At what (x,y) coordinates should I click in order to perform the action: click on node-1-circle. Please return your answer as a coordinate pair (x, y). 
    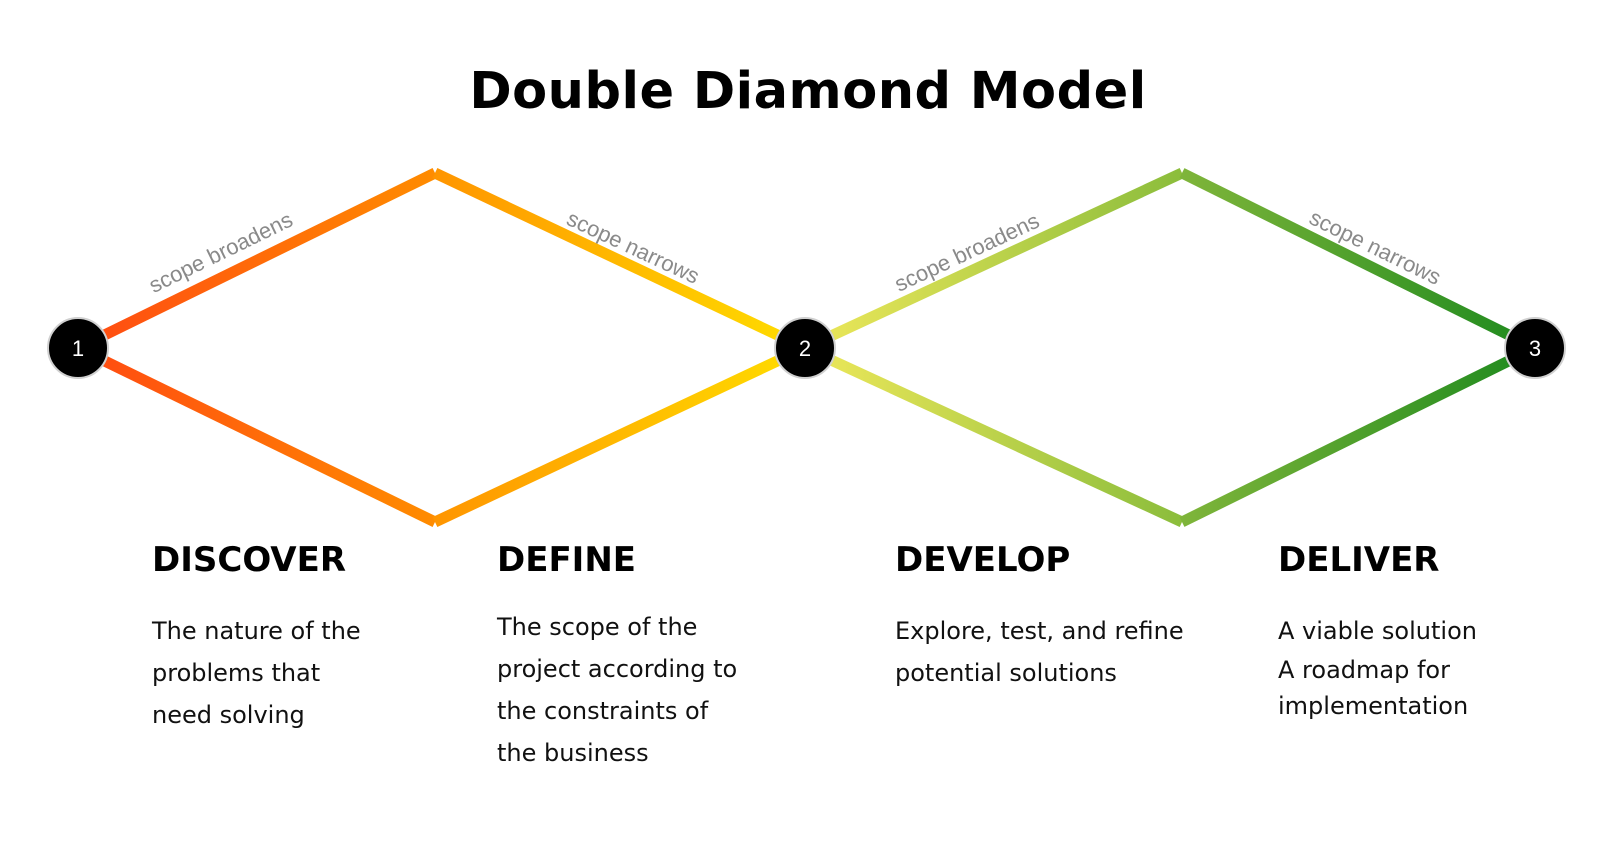
    Looking at the image, I should click on (78, 348).